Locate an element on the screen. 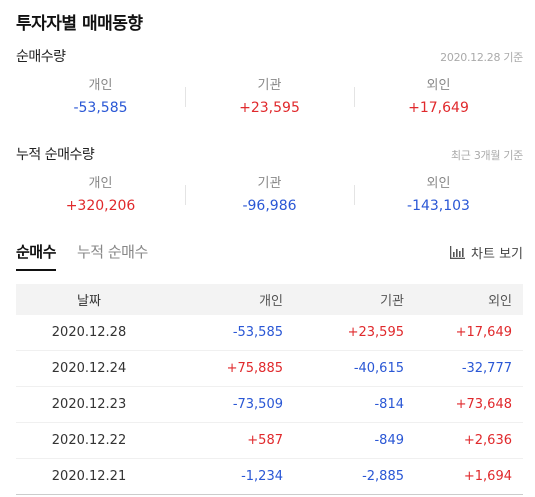  table-row: 2020.12.22 +587 -849 +2,636 is located at coordinates (269, 441).